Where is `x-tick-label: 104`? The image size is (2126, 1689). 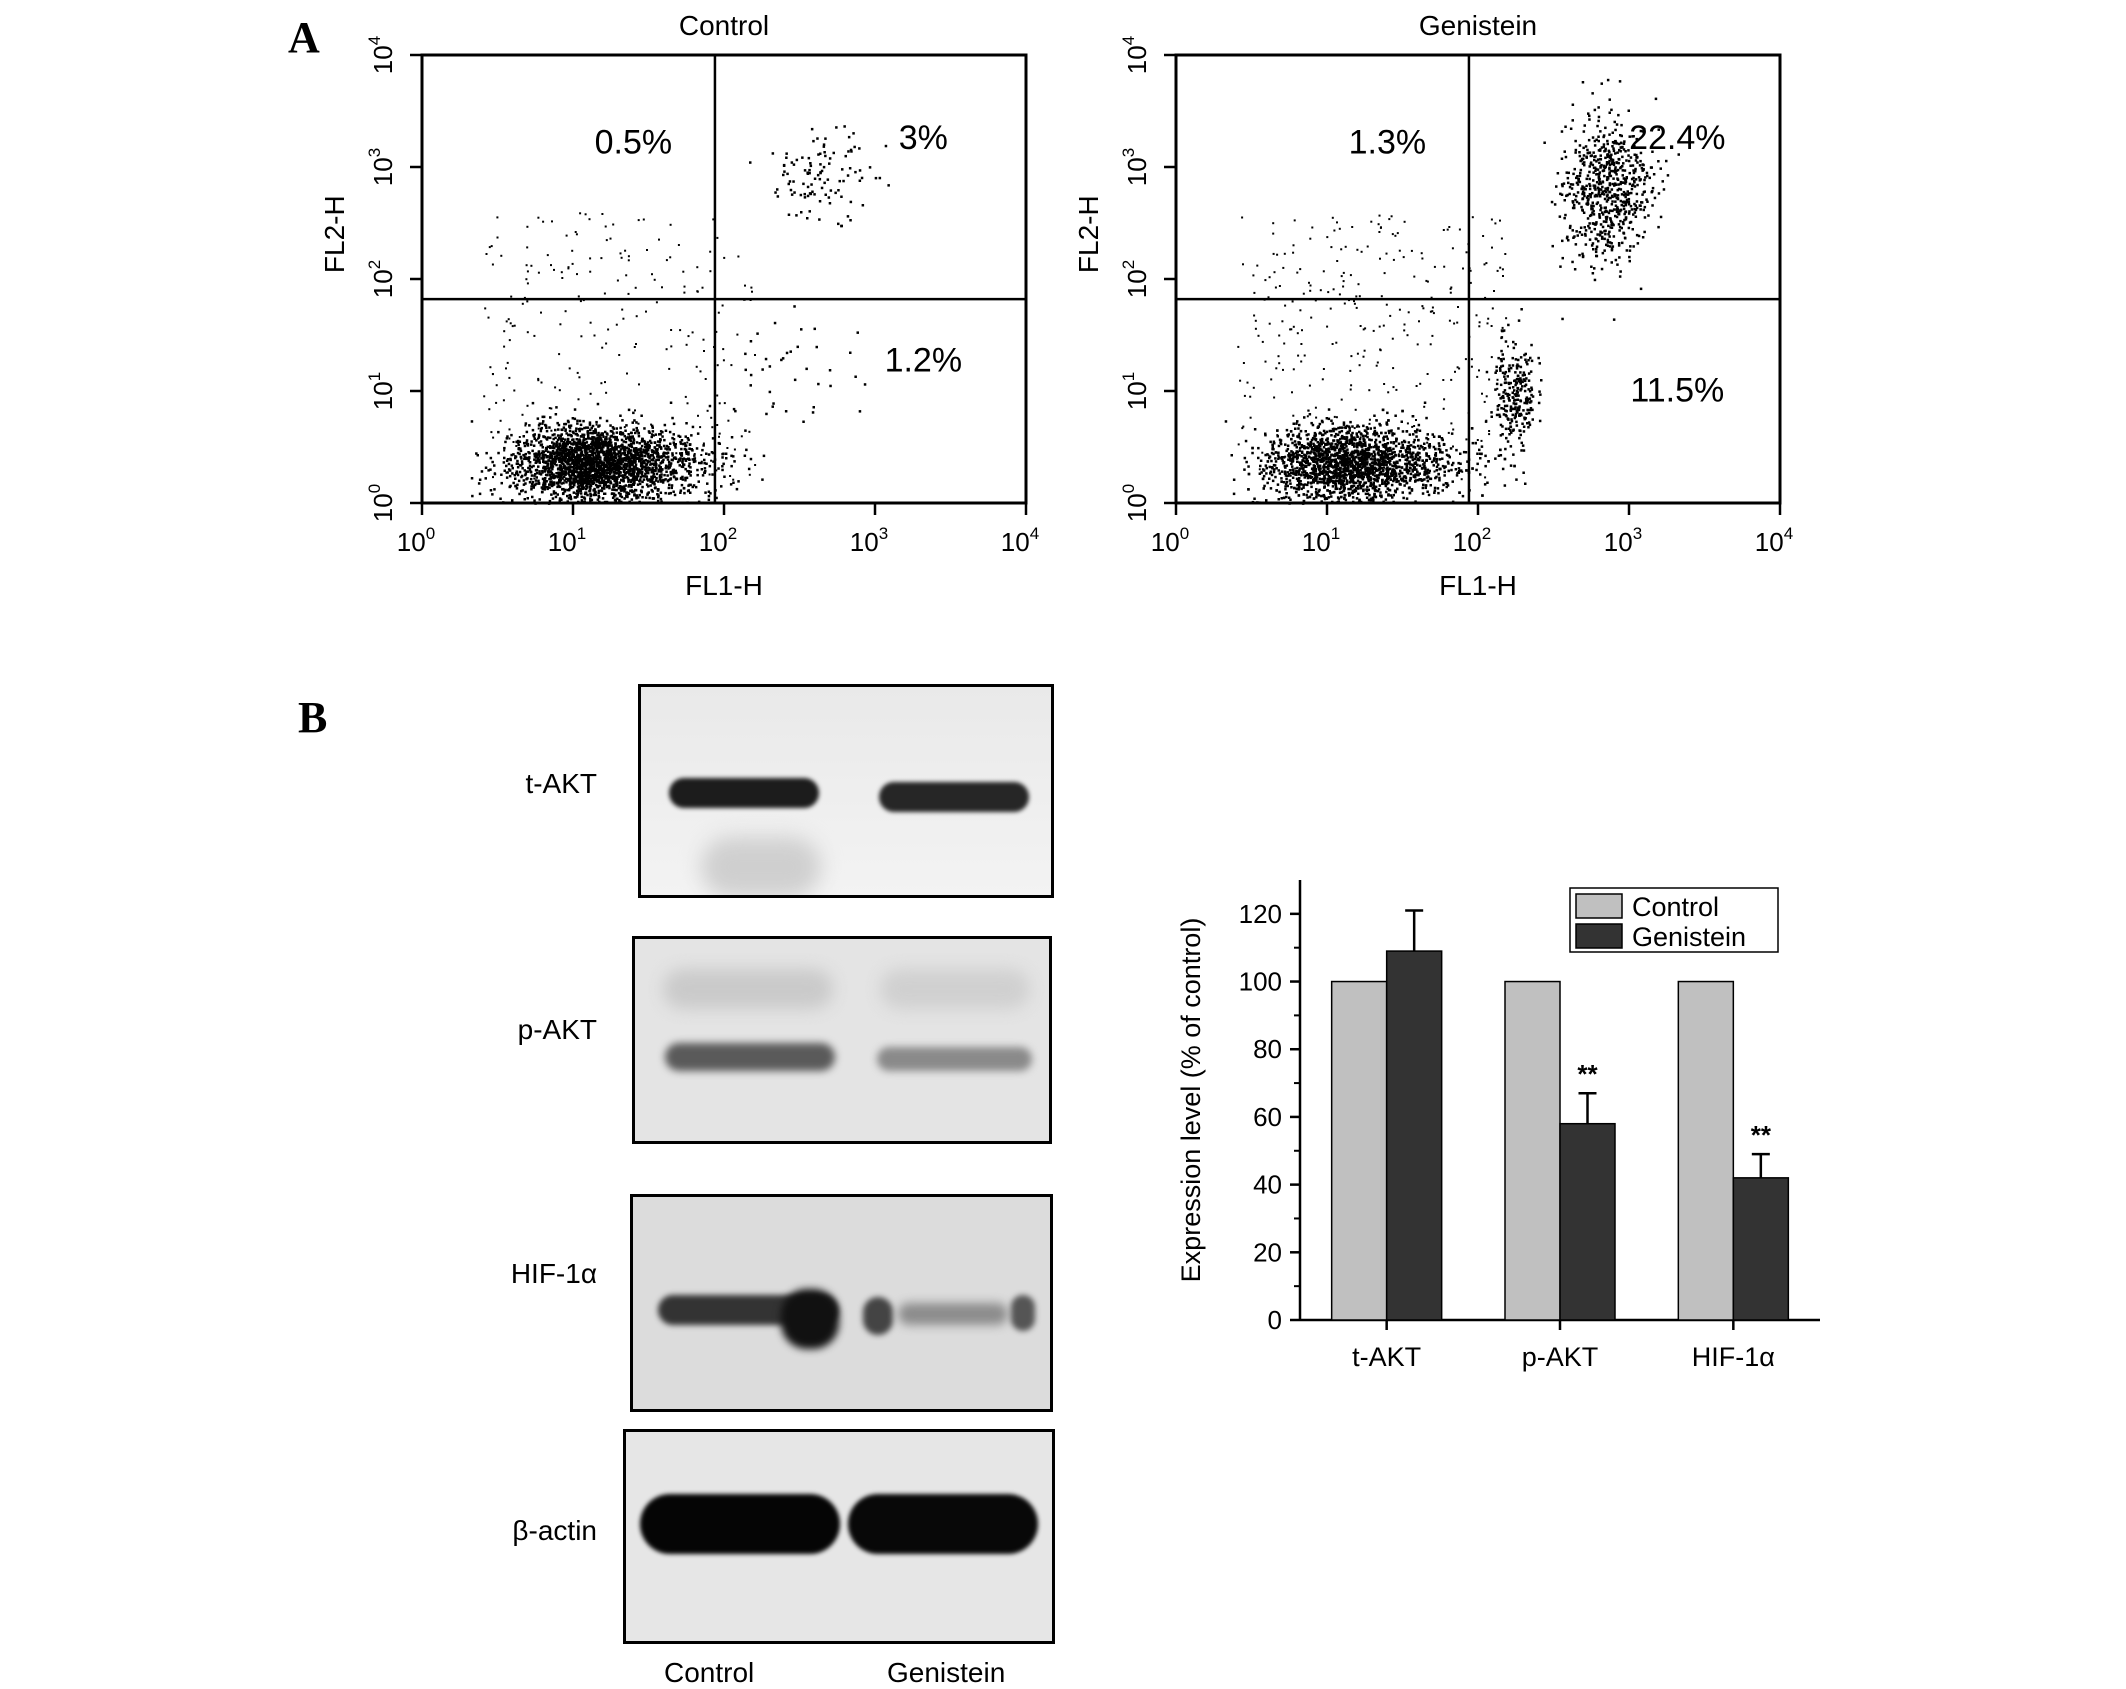
x-tick-label: 104 is located at coordinates (1020, 540).